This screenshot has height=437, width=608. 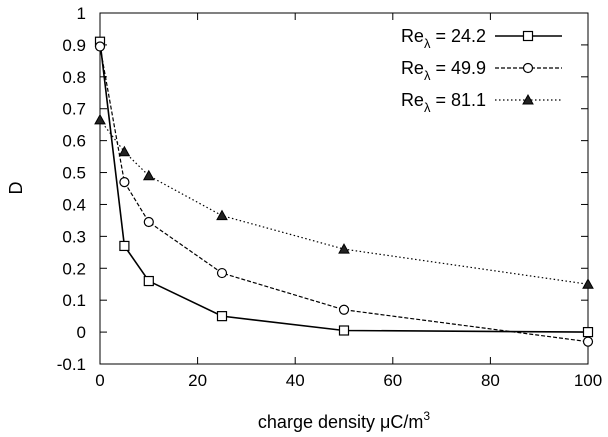 I want to click on legend-label-value: = 81.1, so click(x=458, y=100).